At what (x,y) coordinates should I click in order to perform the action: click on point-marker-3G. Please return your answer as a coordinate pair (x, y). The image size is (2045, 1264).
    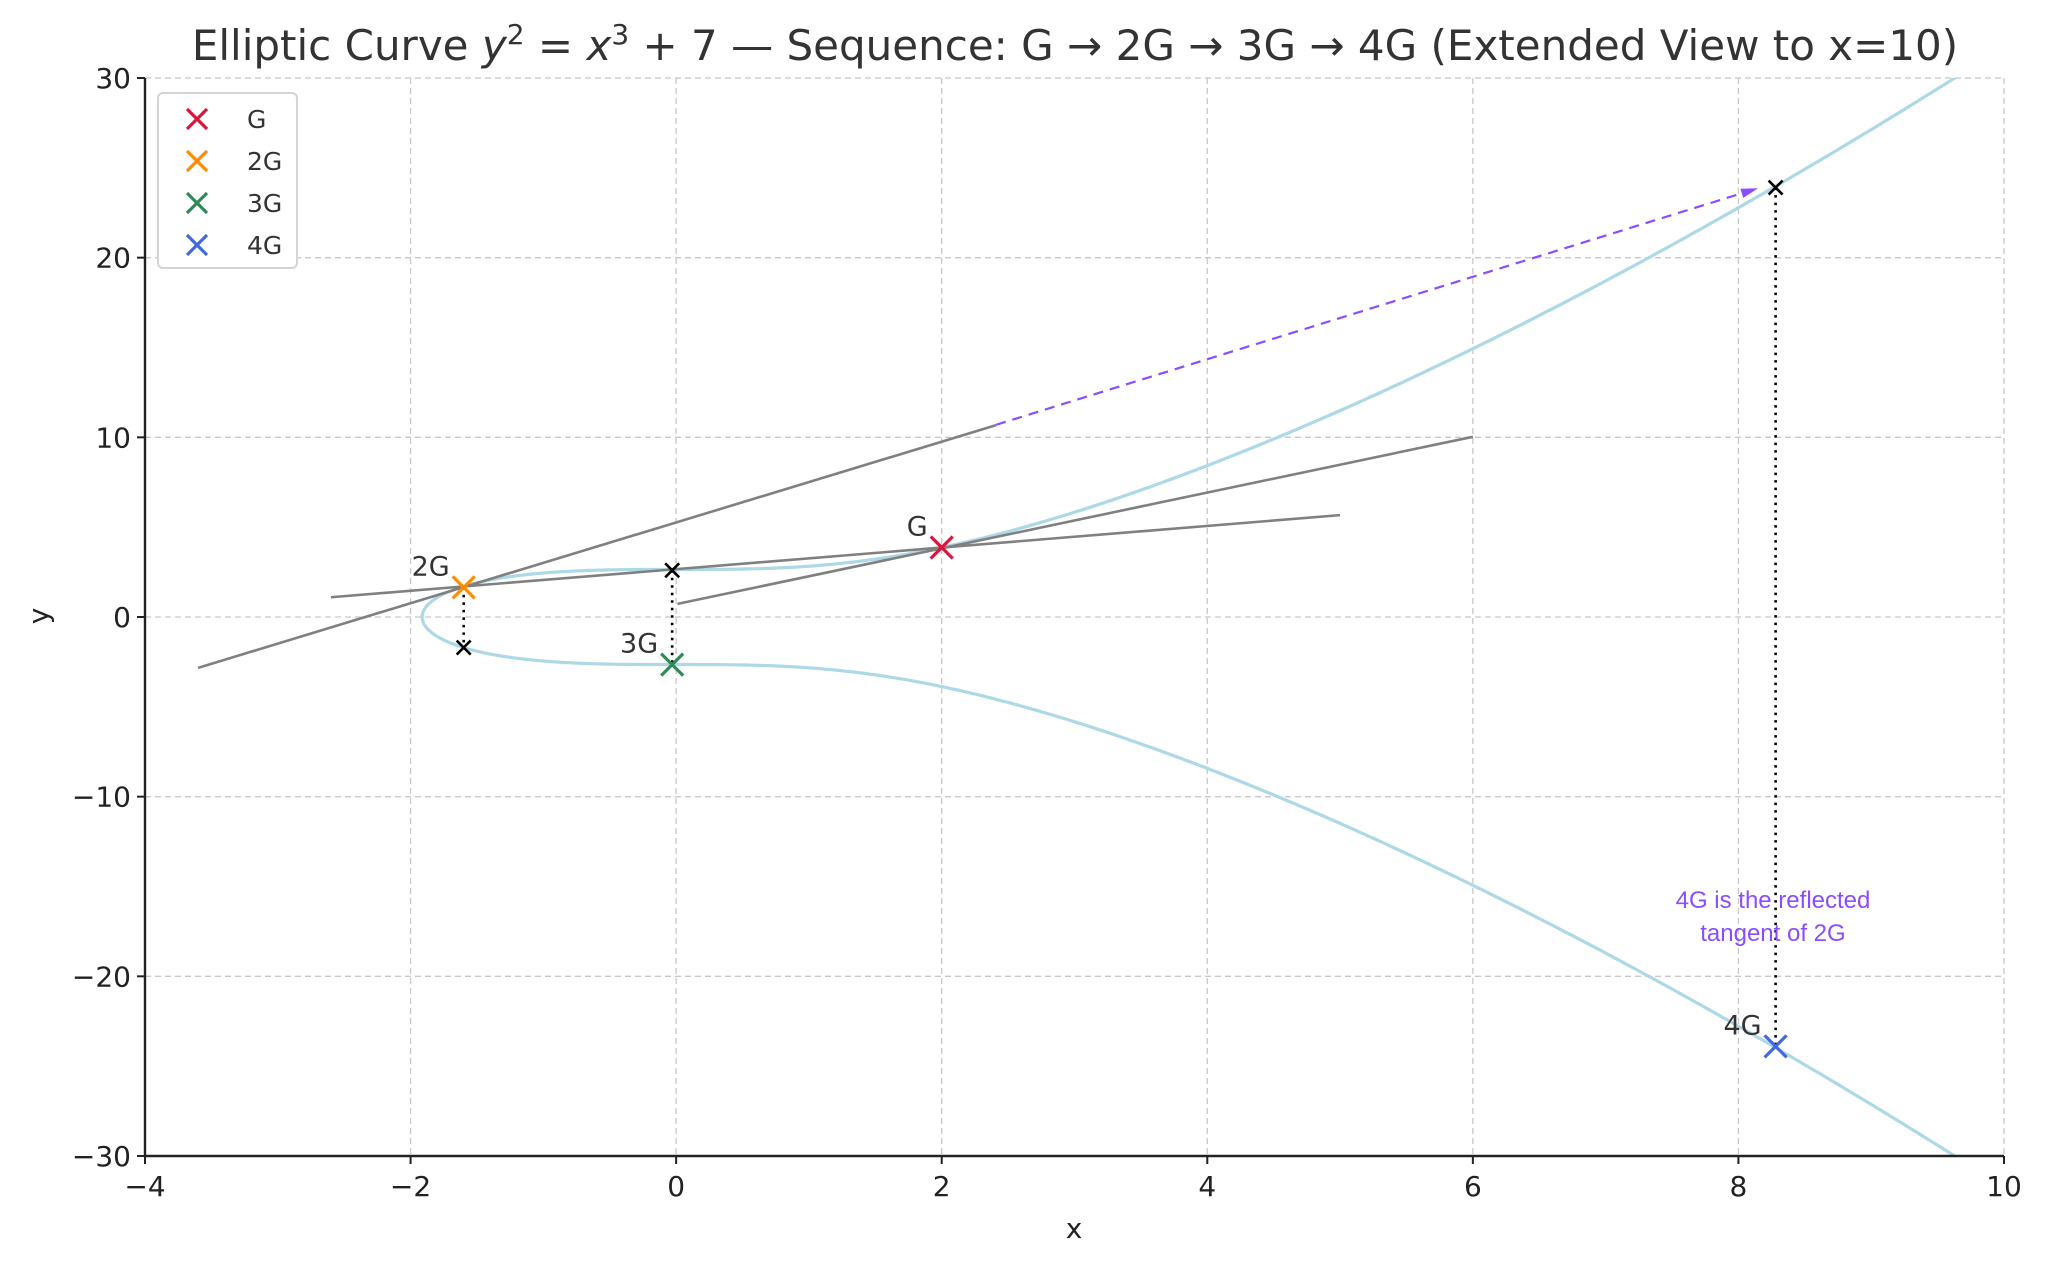
    Looking at the image, I should click on (672, 664).